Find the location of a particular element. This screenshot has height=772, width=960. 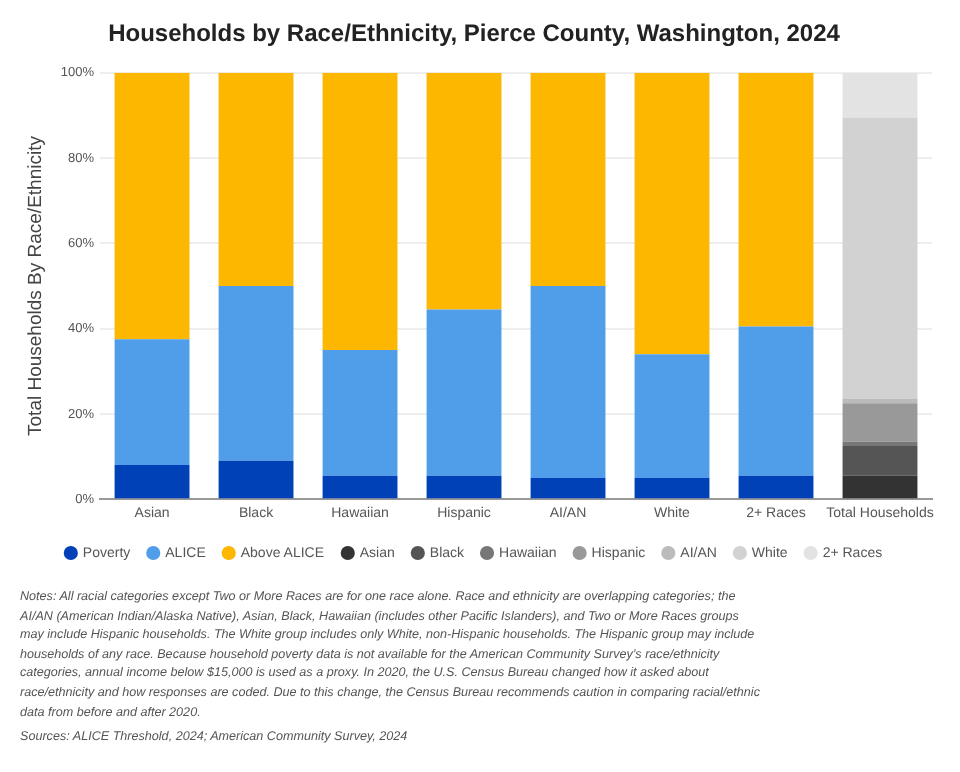

chart-title: Households by Race/Ethnicity, Pierce County, Washington, 2024 is located at coordinates (474, 33).